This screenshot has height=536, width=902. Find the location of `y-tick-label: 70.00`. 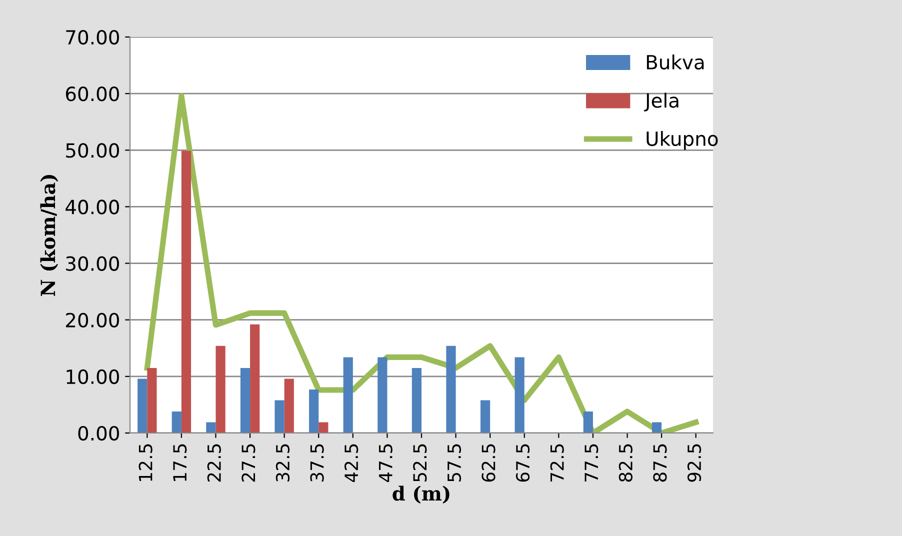

y-tick-label: 70.00 is located at coordinates (92, 37).